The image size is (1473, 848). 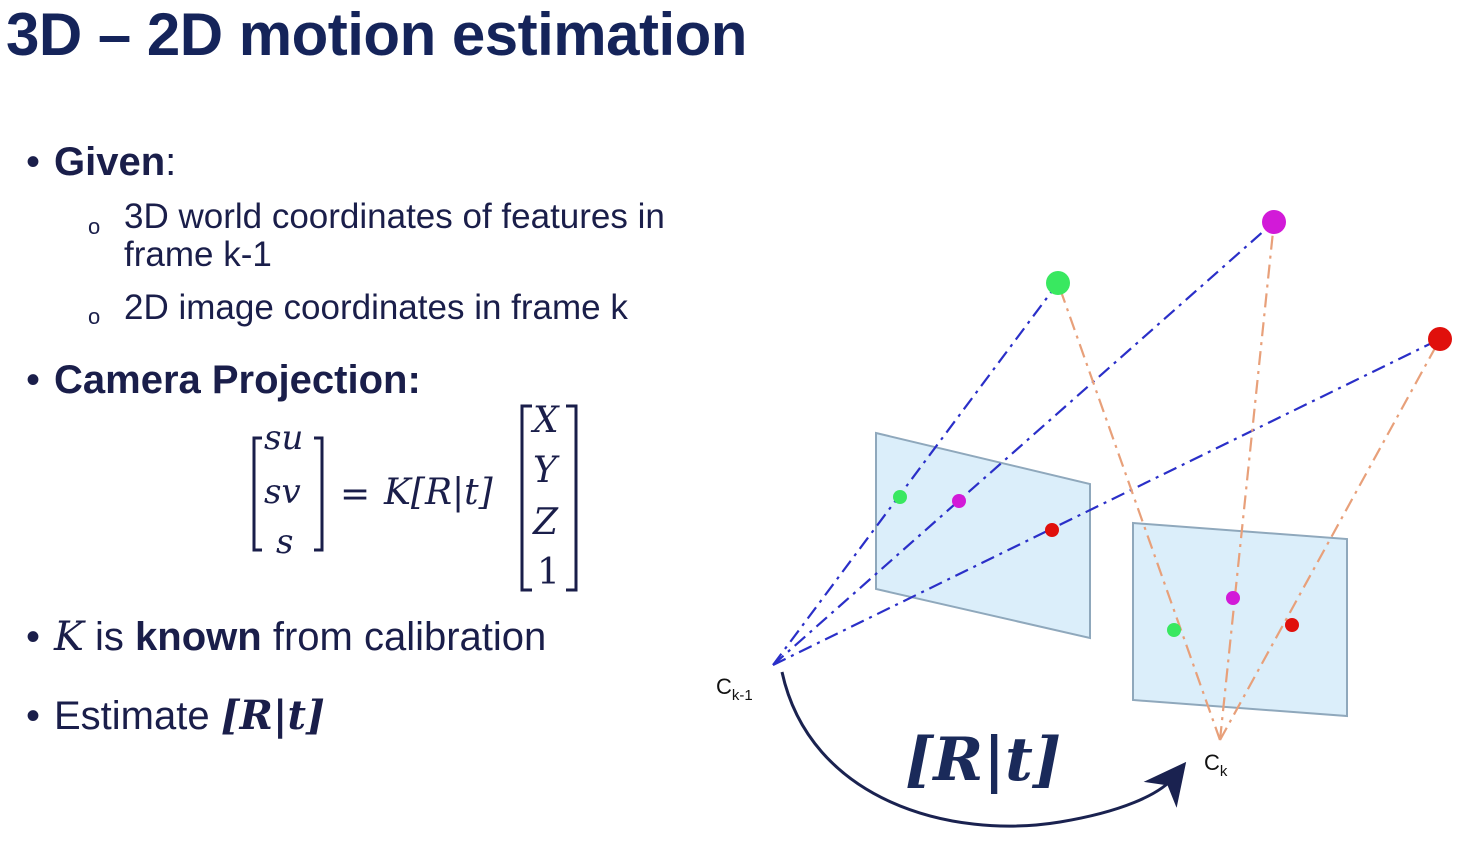 I want to click on lhs-entry-1: su, so click(x=284, y=438).